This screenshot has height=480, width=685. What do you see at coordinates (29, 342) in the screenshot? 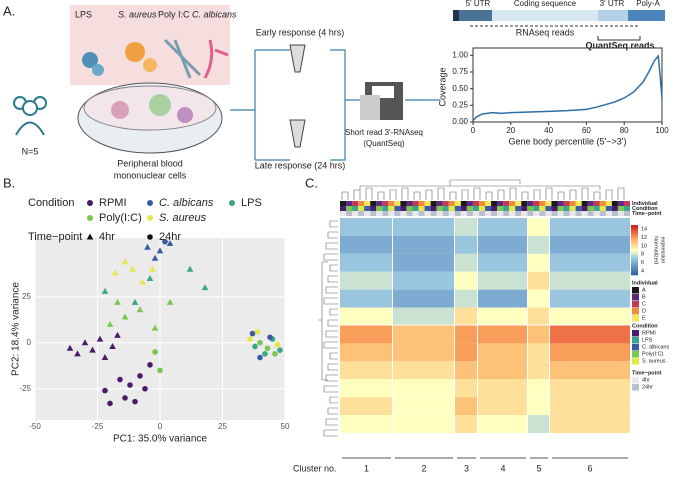
I see `y-tick-label: 0` at bounding box center [29, 342].